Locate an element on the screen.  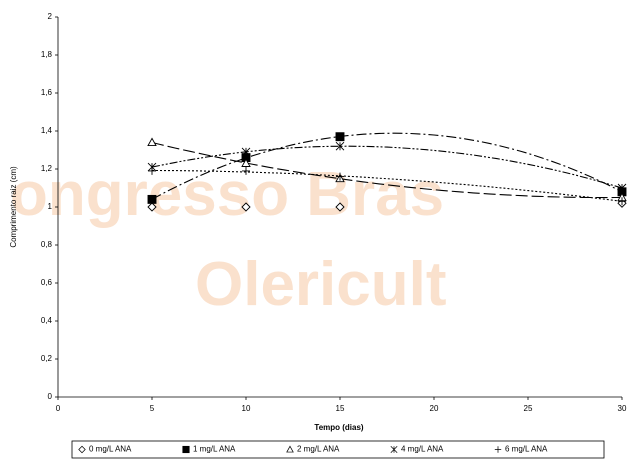
legend-label: 1 mg/L ANA is located at coordinates (214, 449).